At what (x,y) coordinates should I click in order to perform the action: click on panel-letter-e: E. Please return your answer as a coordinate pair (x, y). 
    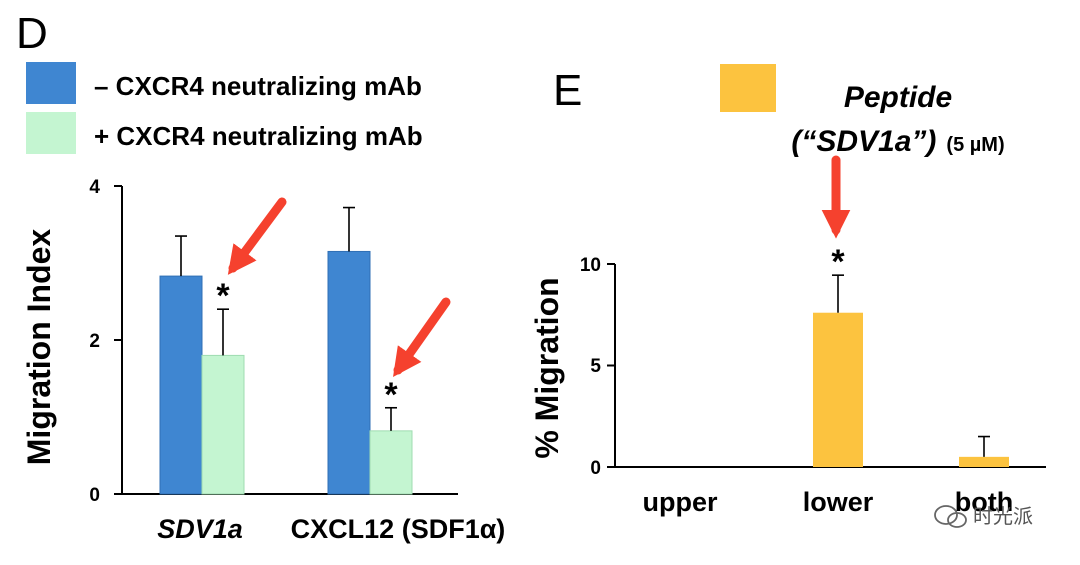
    Looking at the image, I should click on (567, 90).